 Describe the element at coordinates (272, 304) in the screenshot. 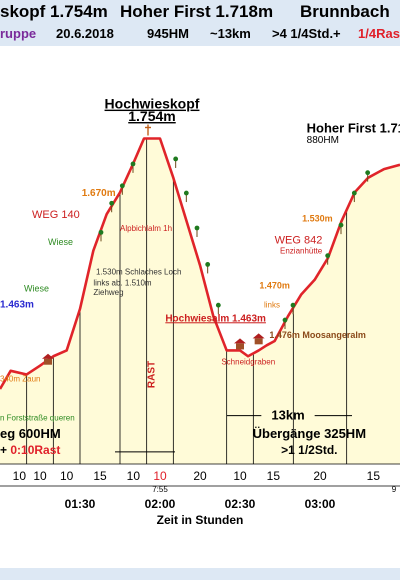

I see `annotation-18: links` at that location.